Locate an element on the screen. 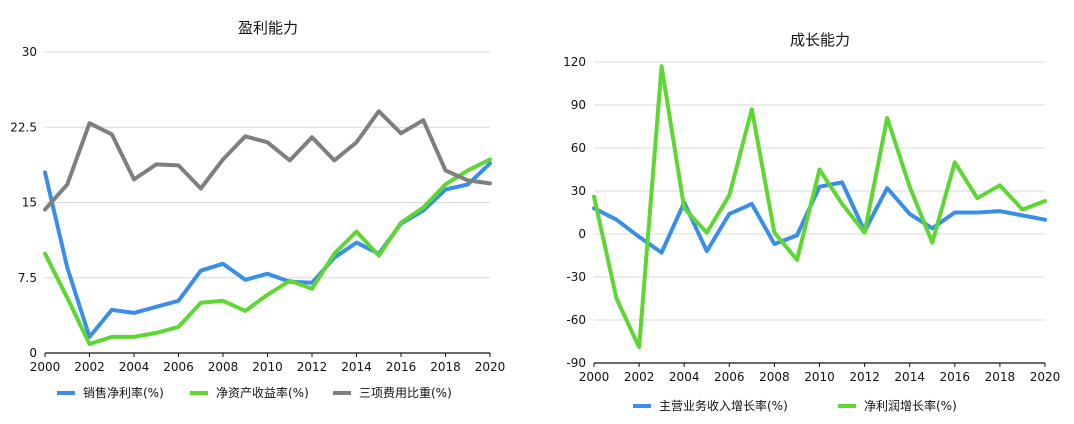 The image size is (1074, 424). legend-label: 销售净利率(%) is located at coordinates (123, 392).